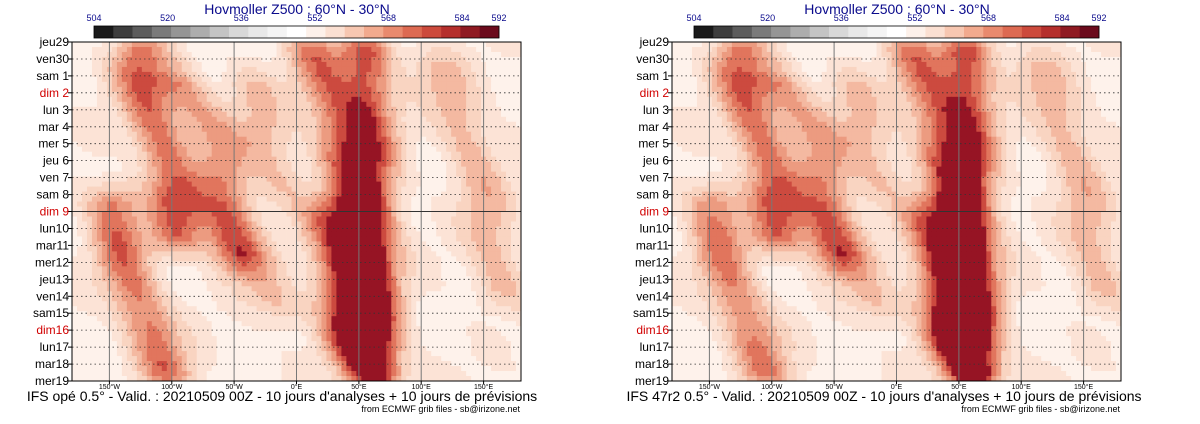  Describe the element at coordinates (123, 32) in the screenshot. I see `colorbar-swatch` at that location.